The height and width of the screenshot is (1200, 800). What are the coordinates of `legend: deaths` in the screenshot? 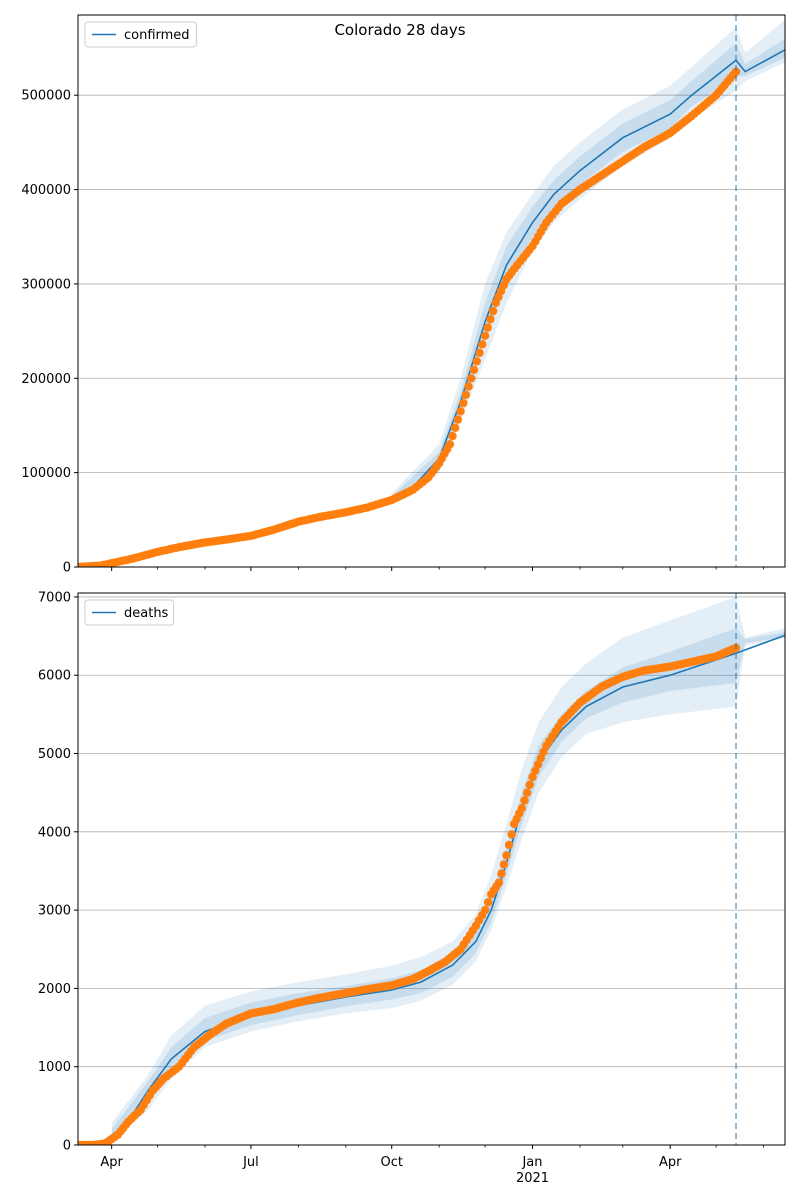 It's located at (129, 612).